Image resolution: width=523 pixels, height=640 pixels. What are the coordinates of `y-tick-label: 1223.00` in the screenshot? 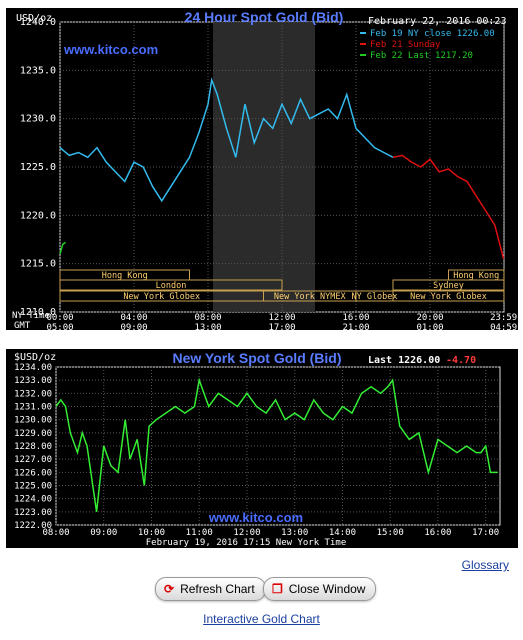 It's located at (33, 513).